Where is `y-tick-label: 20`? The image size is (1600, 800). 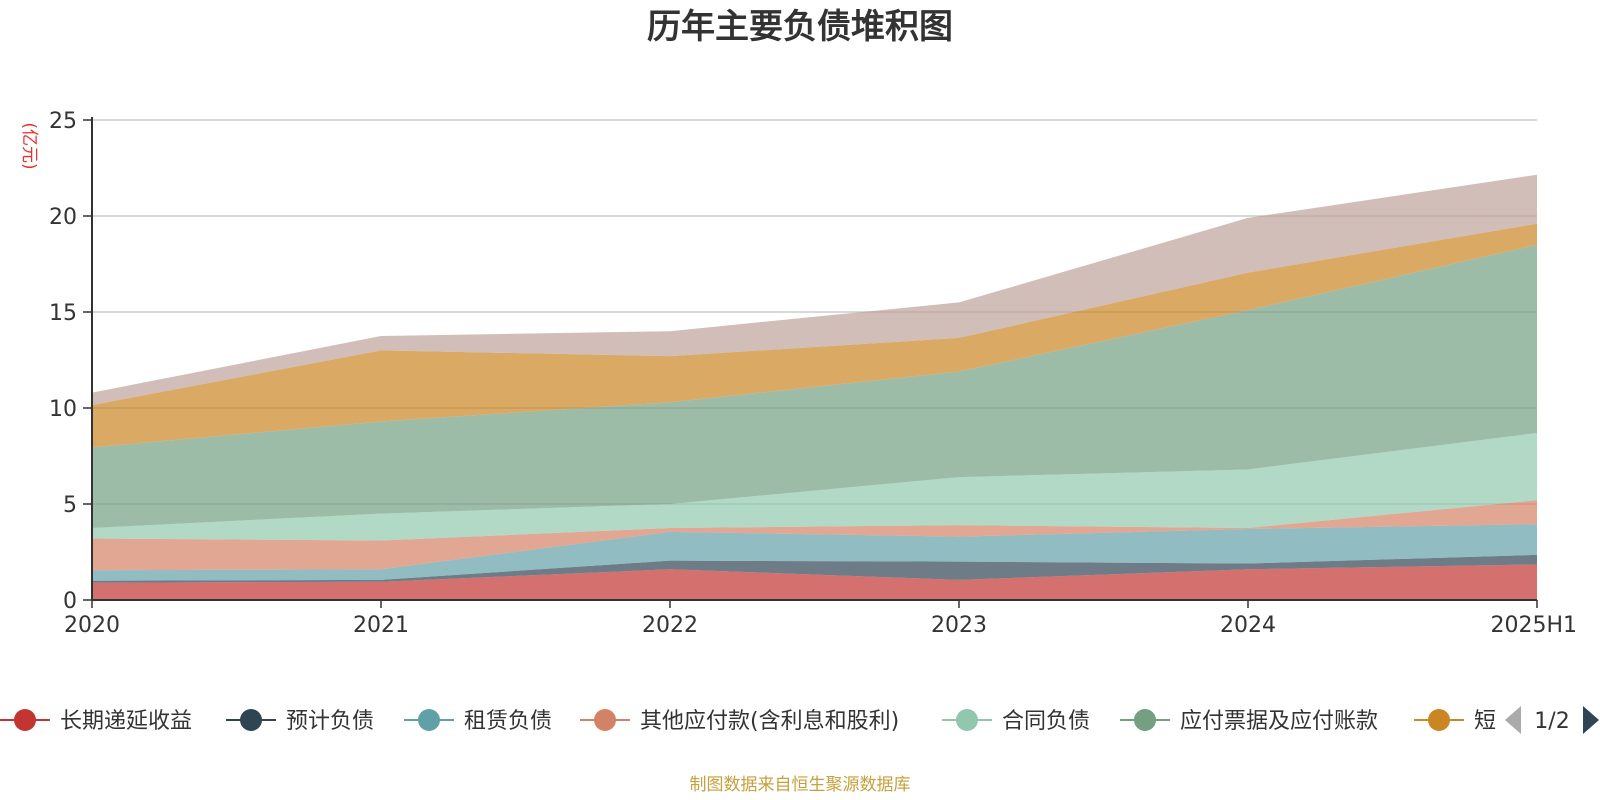 y-tick-label: 20 is located at coordinates (63, 217).